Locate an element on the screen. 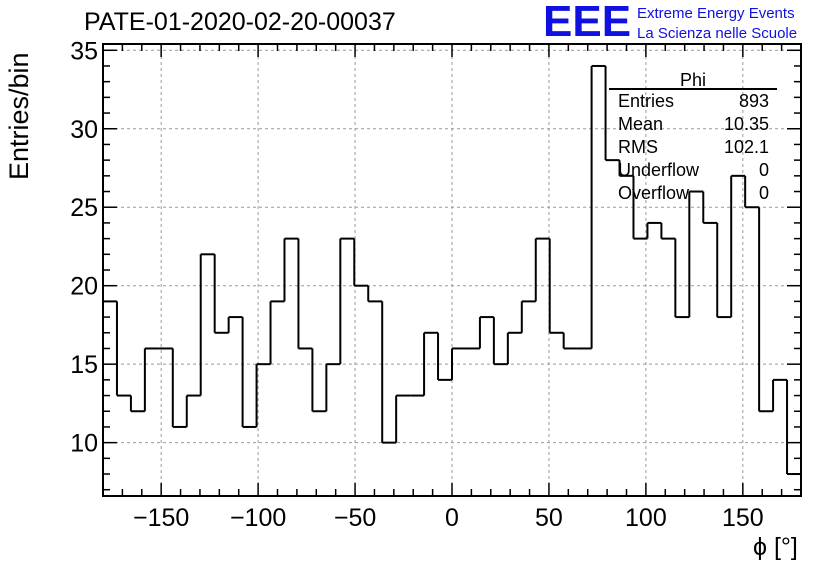  x-tick-label: 150 is located at coordinates (743, 518).